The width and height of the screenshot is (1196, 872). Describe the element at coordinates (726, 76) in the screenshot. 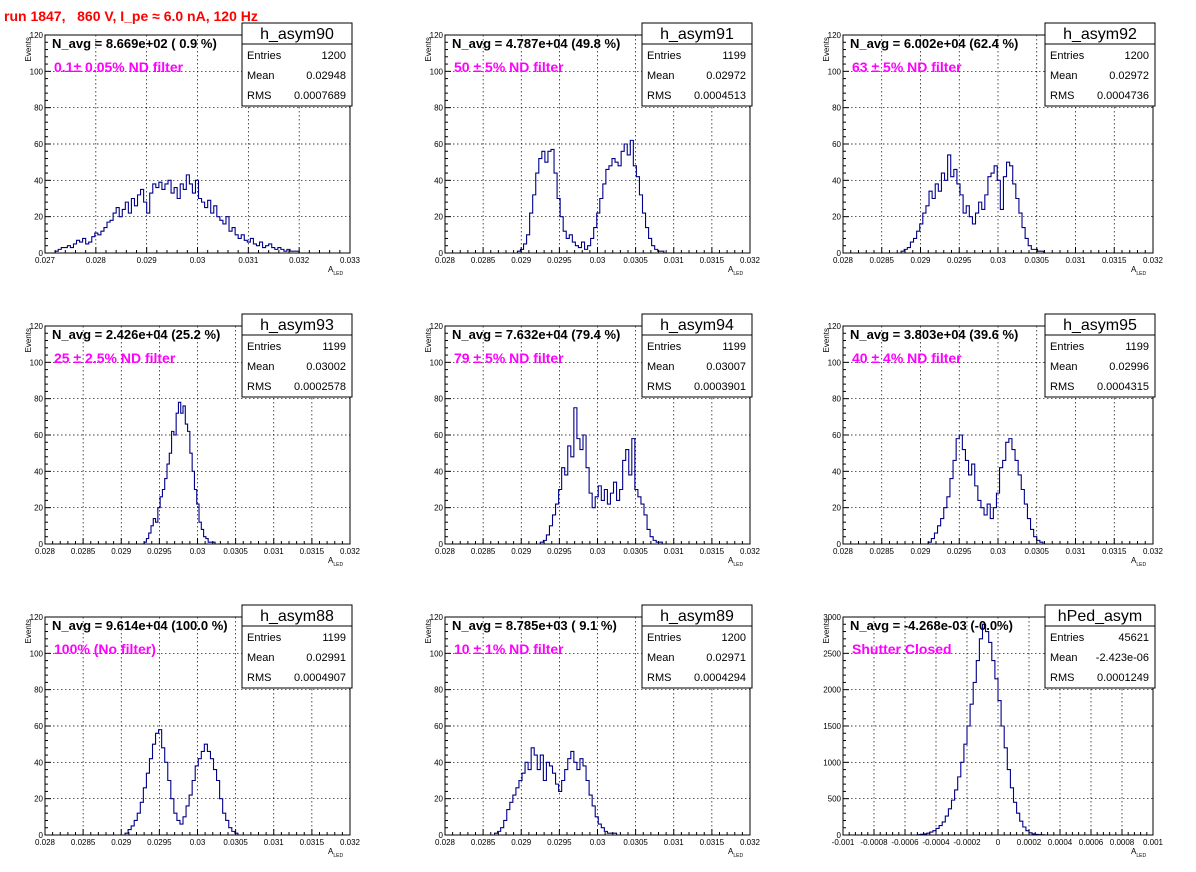

I see `stats-value: 0.02972` at that location.